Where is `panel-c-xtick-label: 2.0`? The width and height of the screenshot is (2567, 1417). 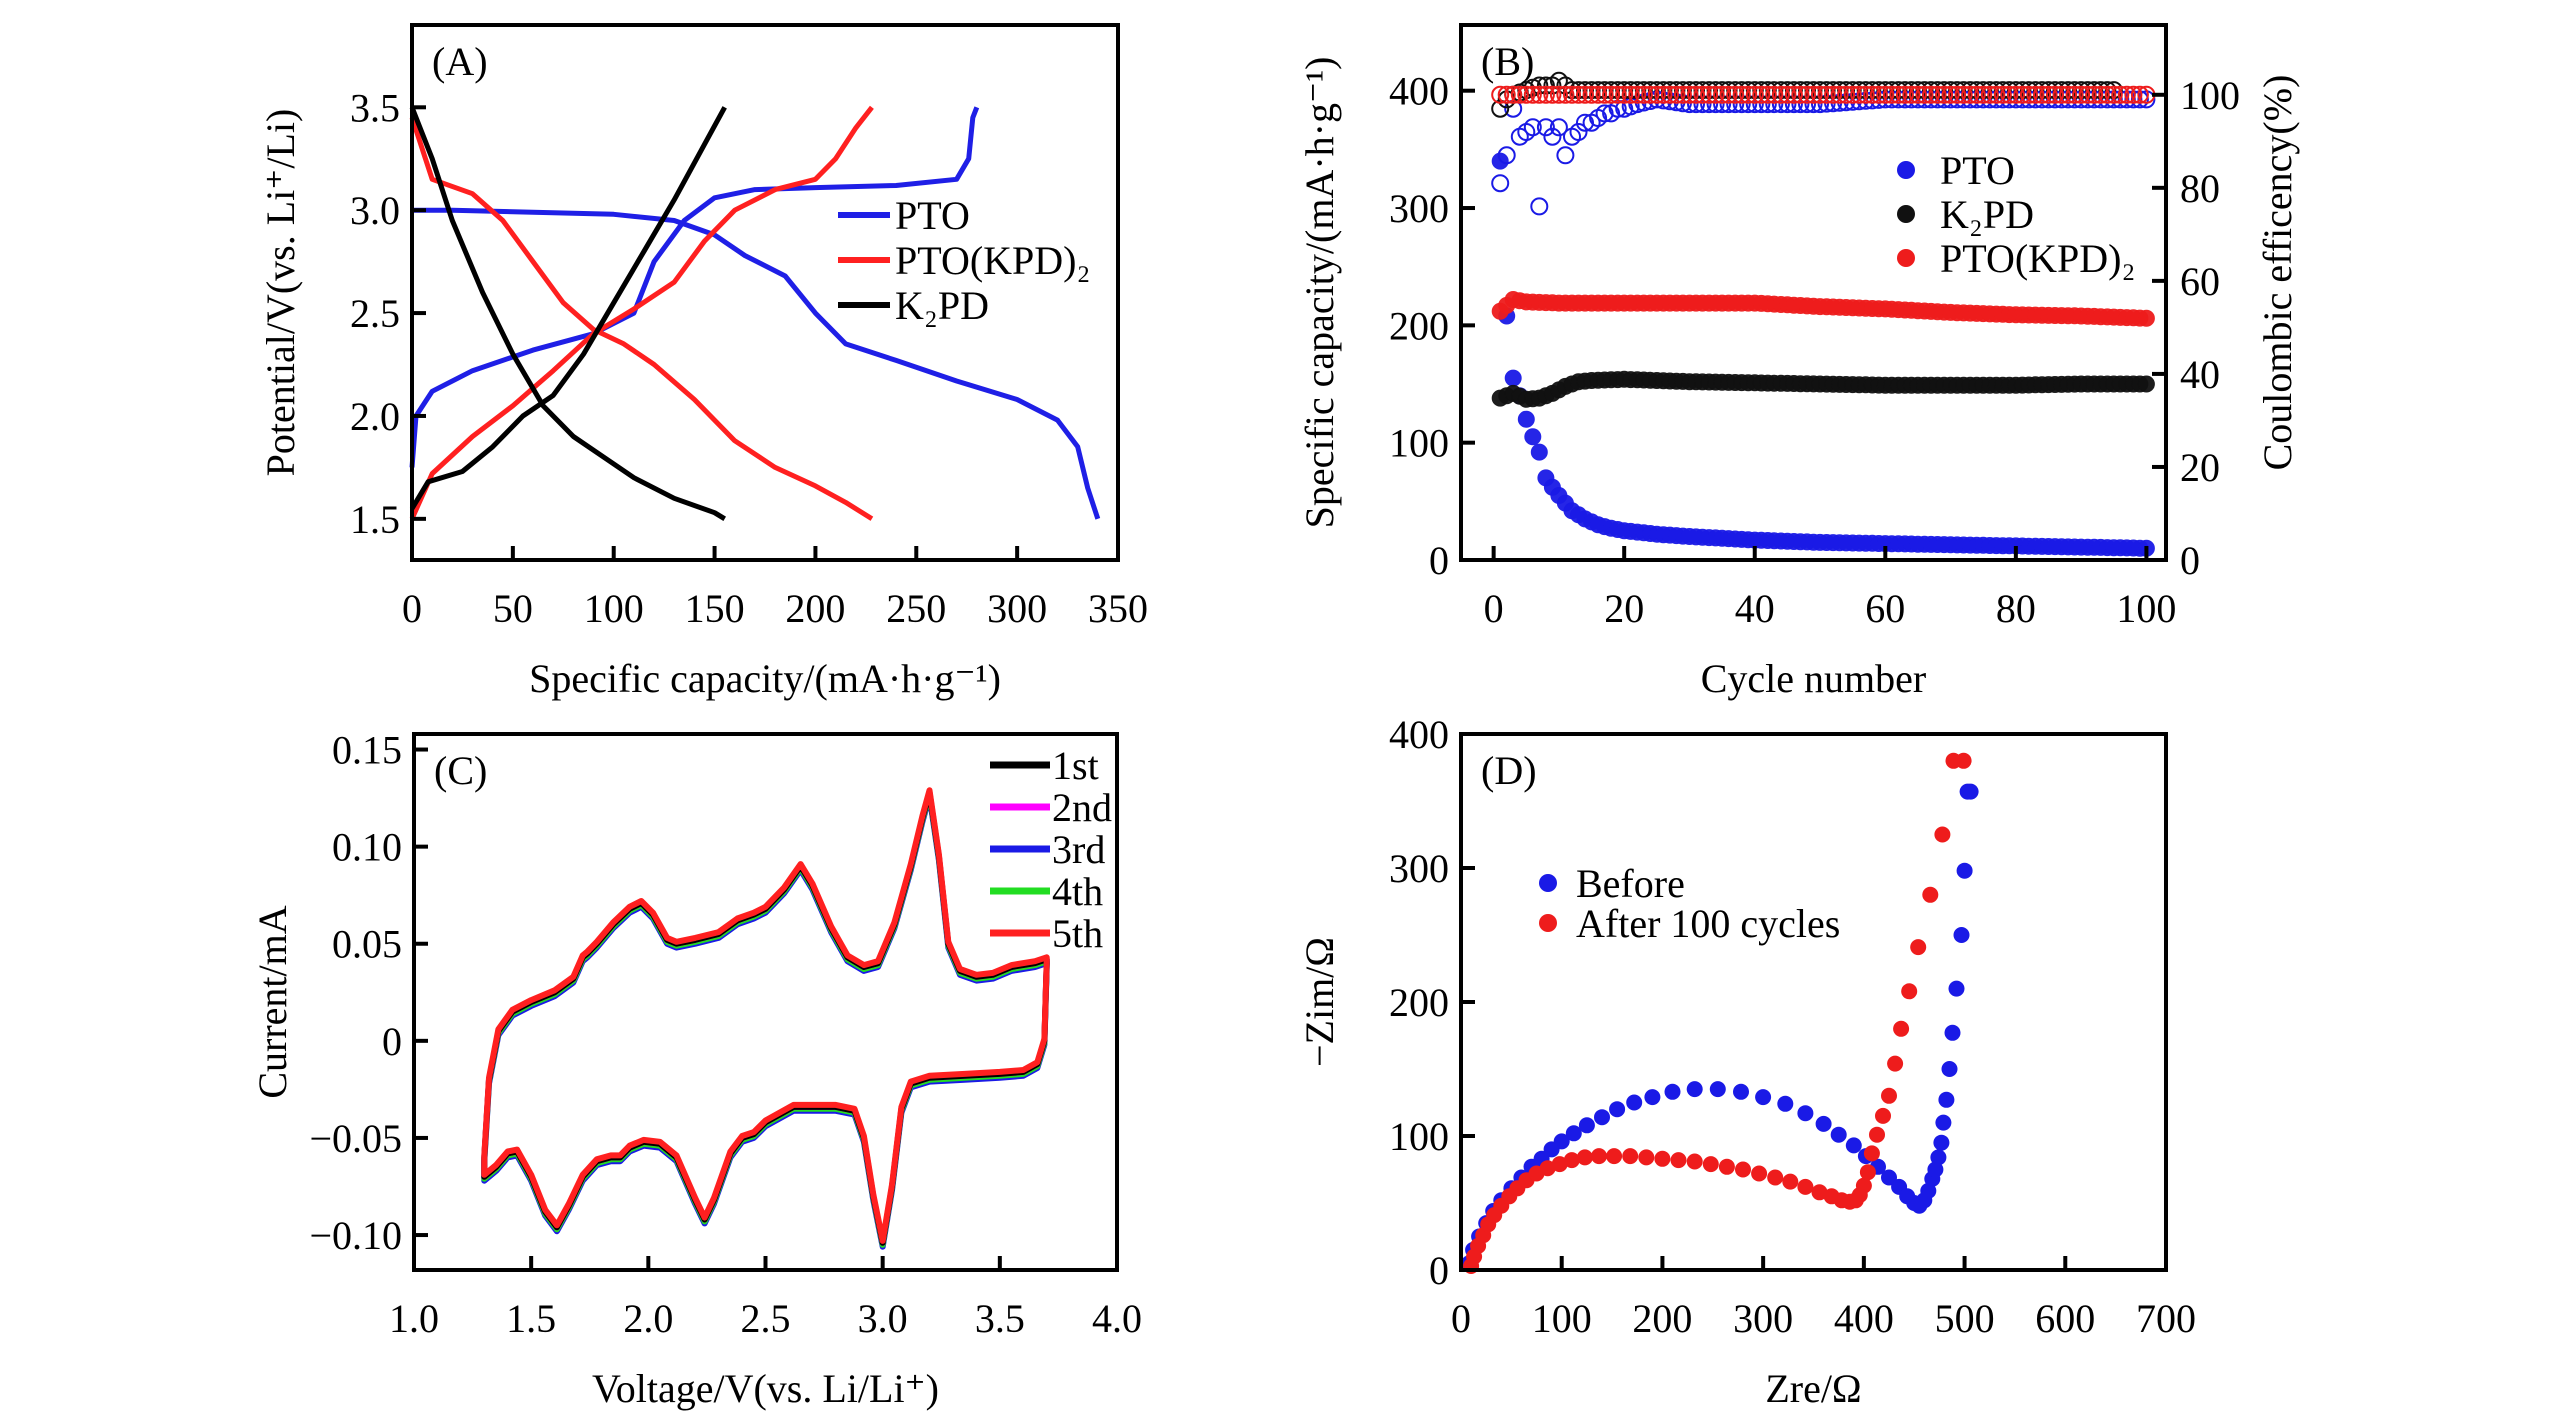
panel-c-xtick-label: 2.0 is located at coordinates (648, 1318).